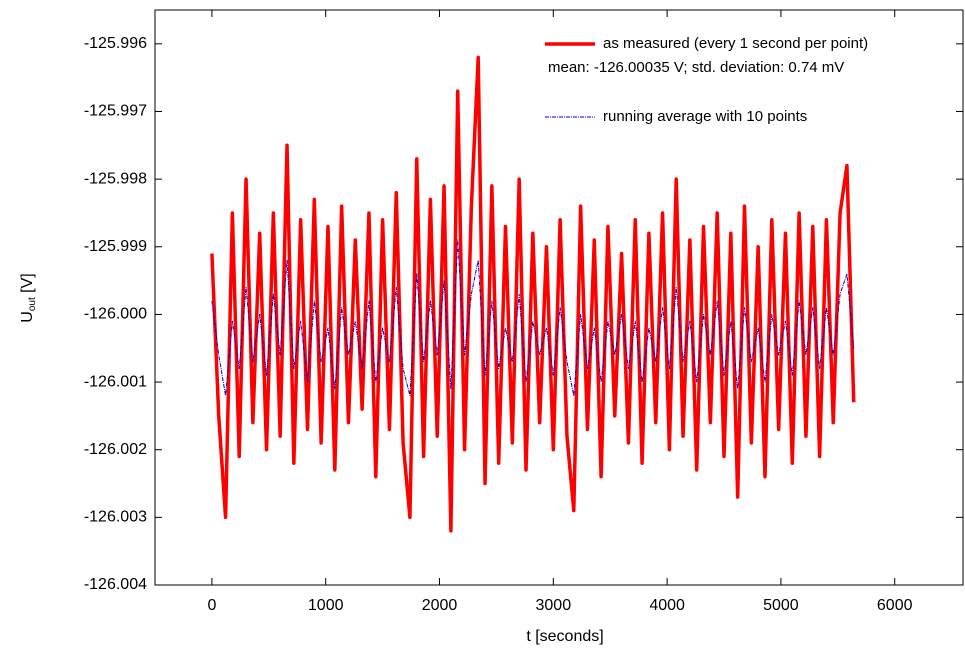  What do you see at coordinates (115, 178) in the screenshot?
I see `y-tick-label: -125.998` at bounding box center [115, 178].